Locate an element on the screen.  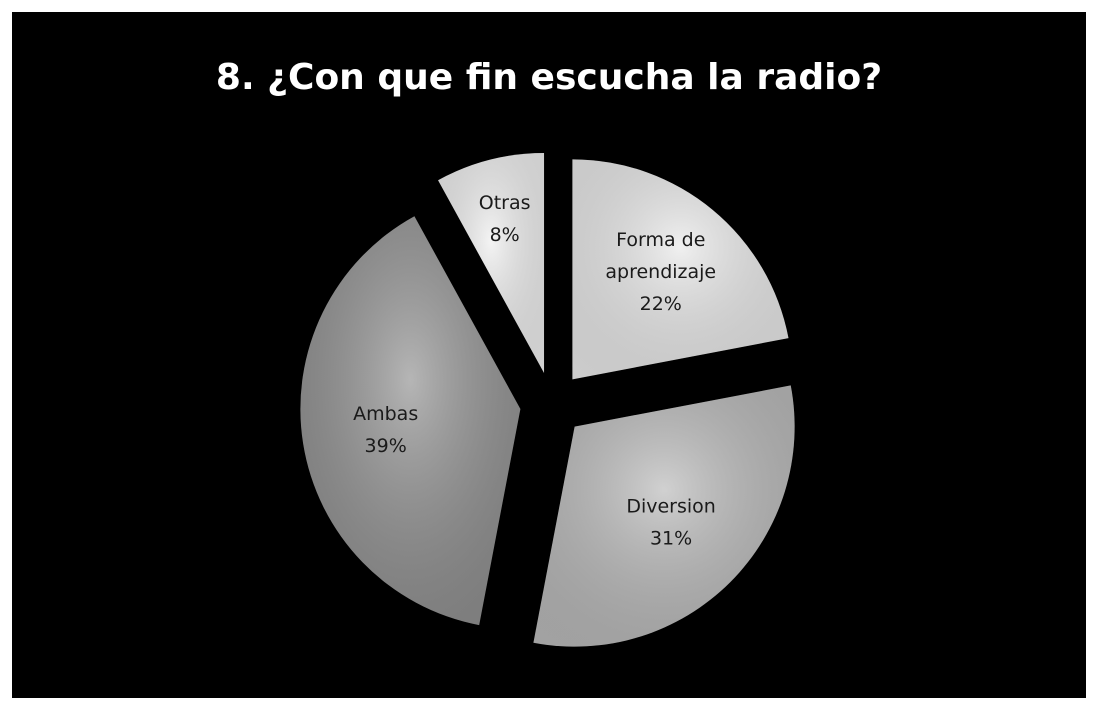
chart-title: 8. ¿Con que fin escucha la radio? is located at coordinates (549, 77).